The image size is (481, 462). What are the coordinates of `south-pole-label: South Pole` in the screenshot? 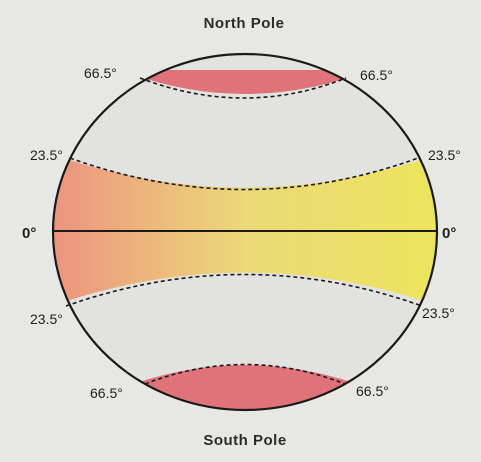 It's located at (244, 440).